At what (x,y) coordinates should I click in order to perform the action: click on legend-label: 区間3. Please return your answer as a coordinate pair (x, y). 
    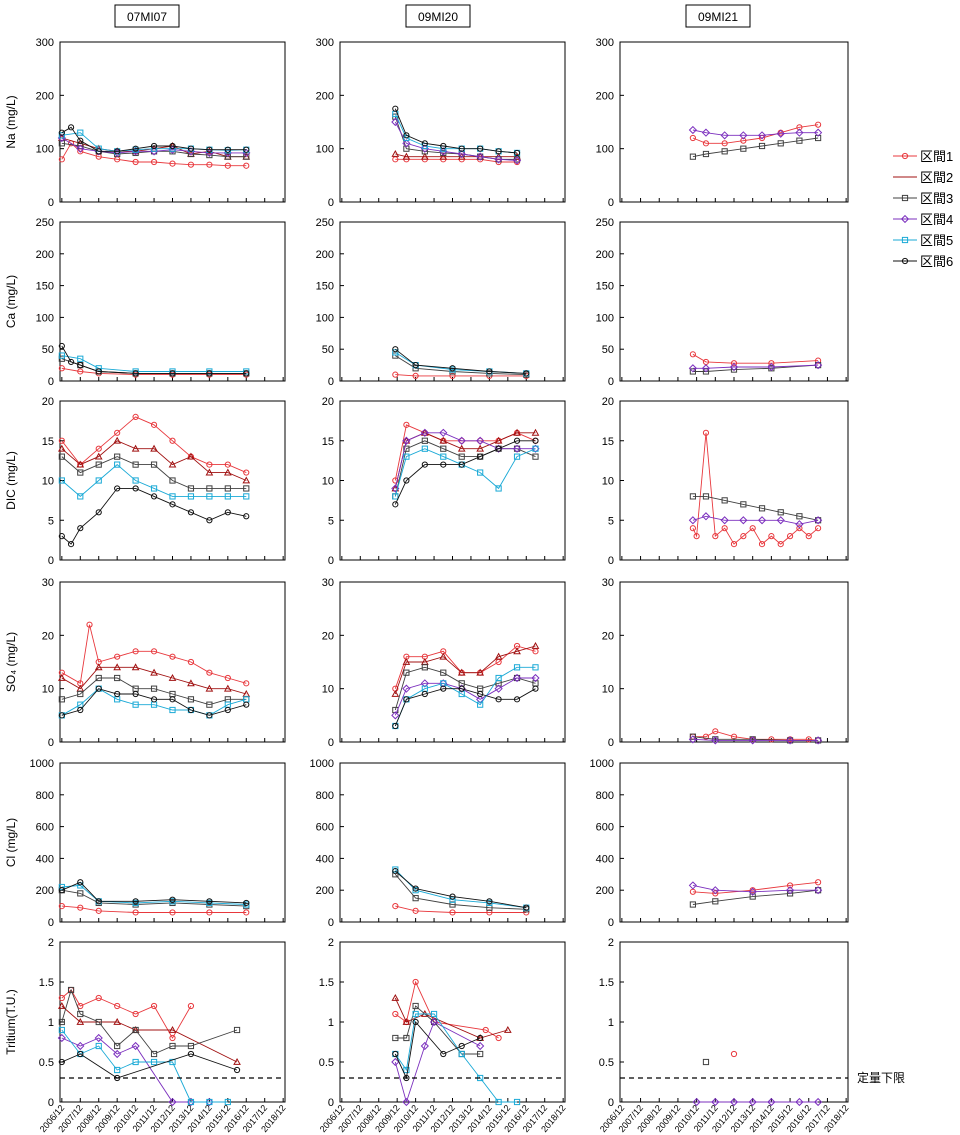
    Looking at the image, I should click on (936, 198).